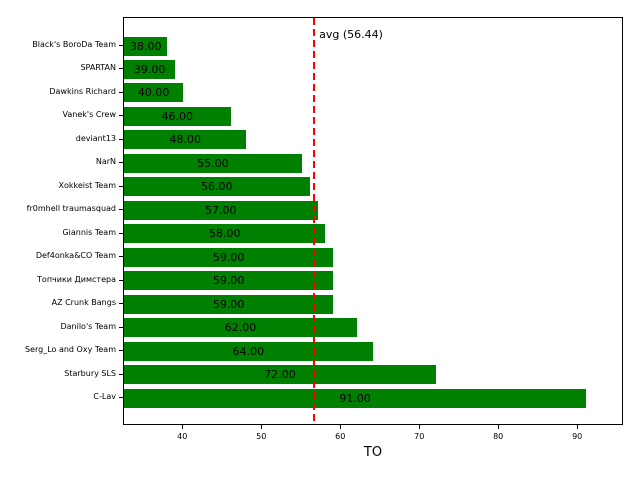  I want to click on bar-value-label: 48.00, so click(185, 140).